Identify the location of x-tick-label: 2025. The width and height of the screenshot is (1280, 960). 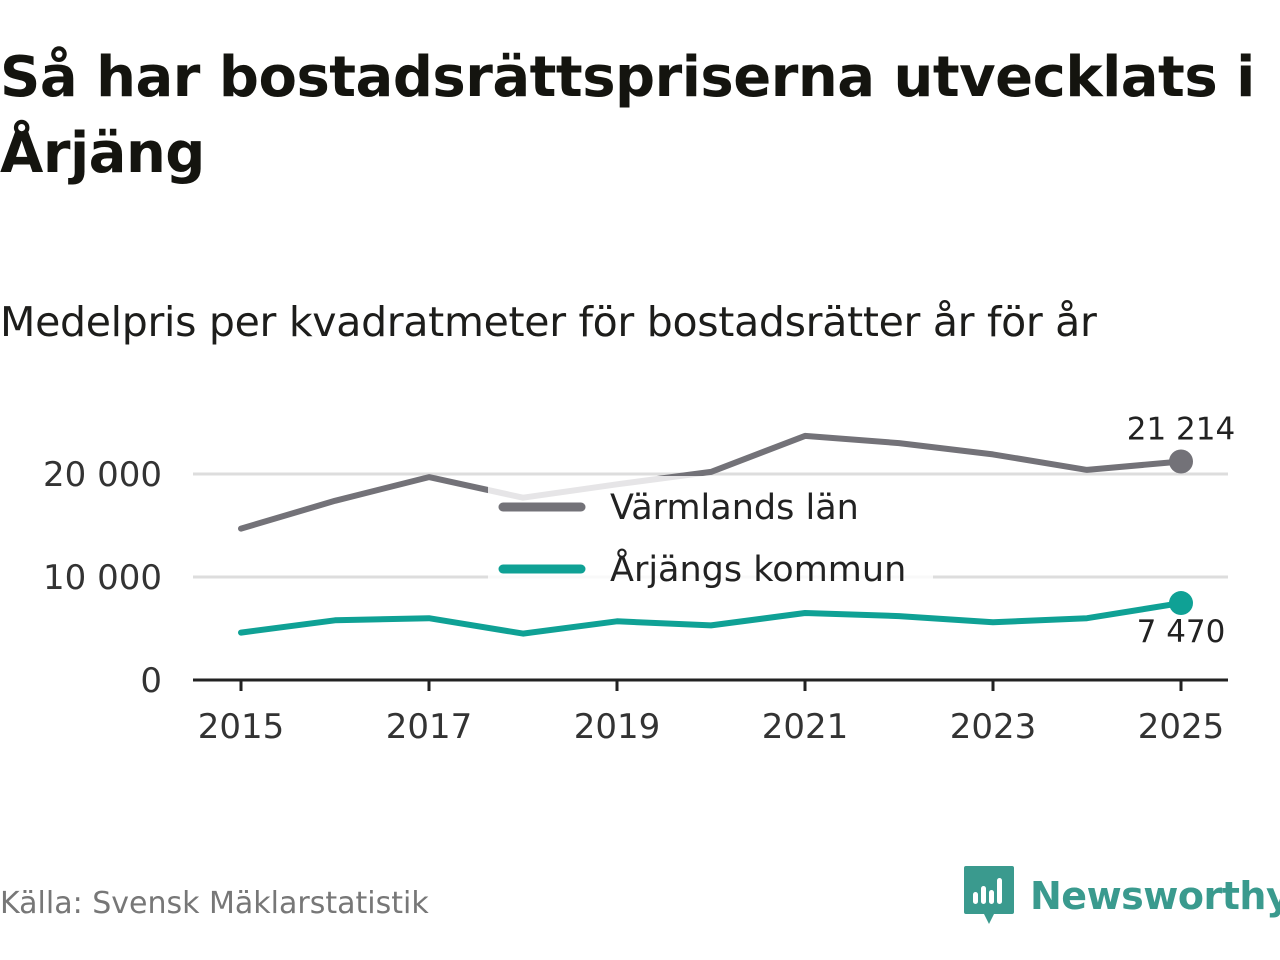
(1181, 727).